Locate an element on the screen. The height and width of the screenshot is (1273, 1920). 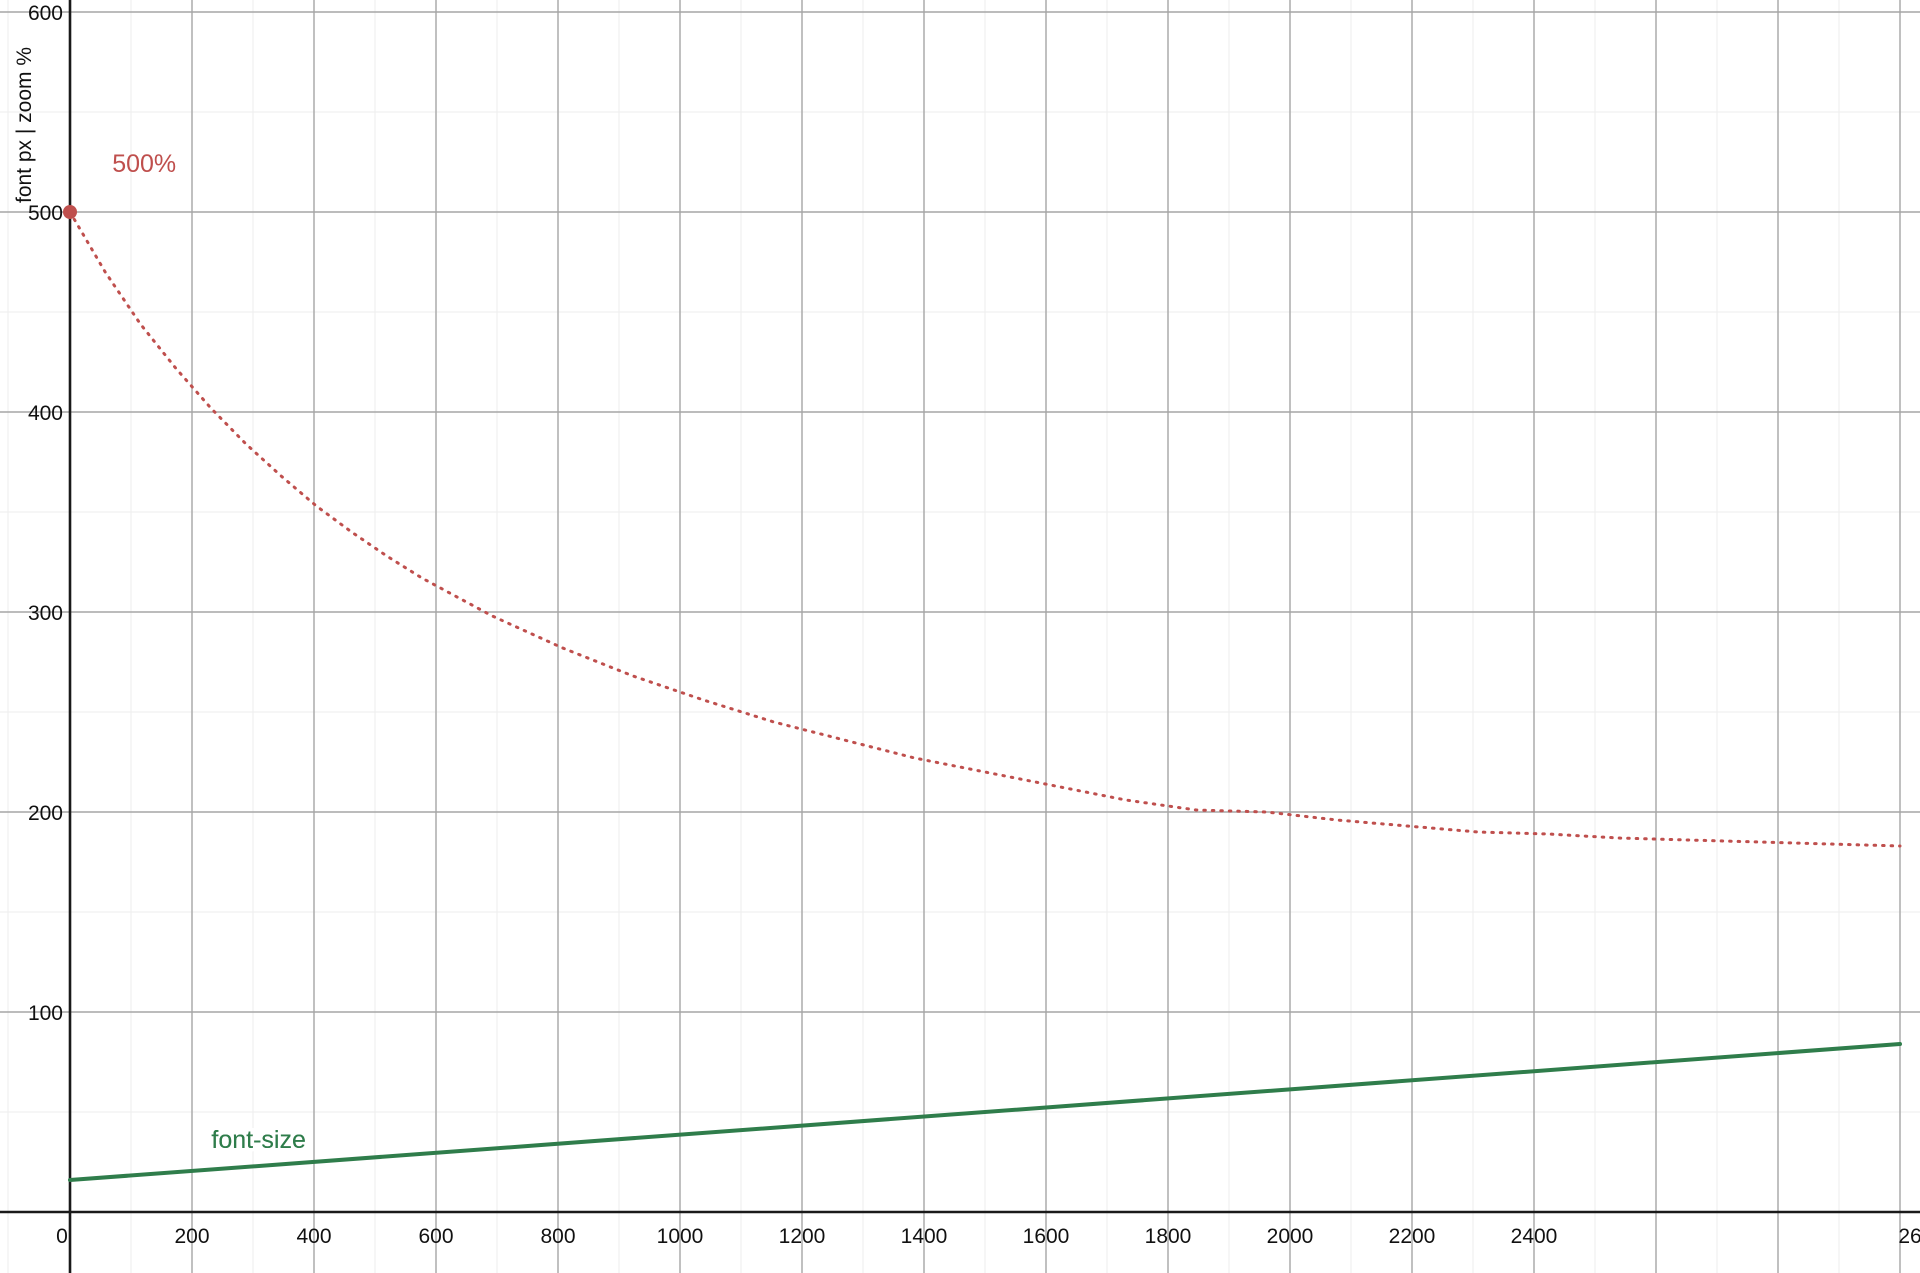
y-tick-label: 600 is located at coordinates (45, 13).